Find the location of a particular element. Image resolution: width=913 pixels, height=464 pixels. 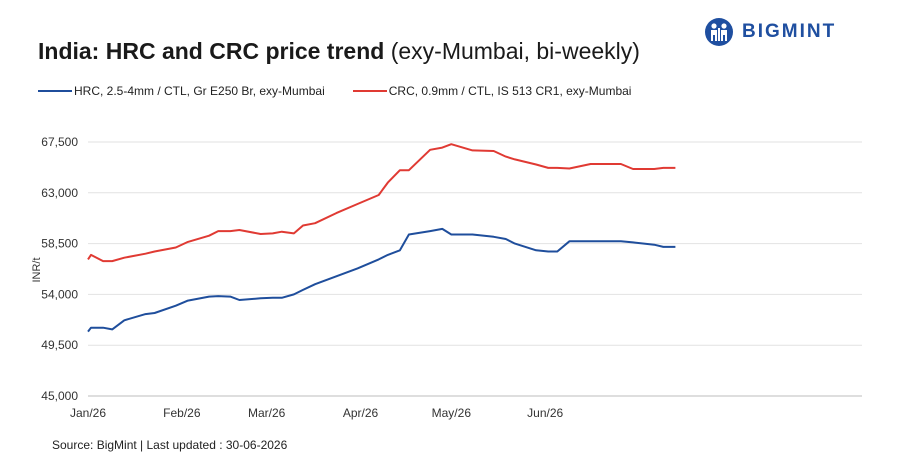

legend-label-crc: CRC, 0.9mm / CTL, IS 513 CR1, exy-Mumbai is located at coordinates (510, 91).